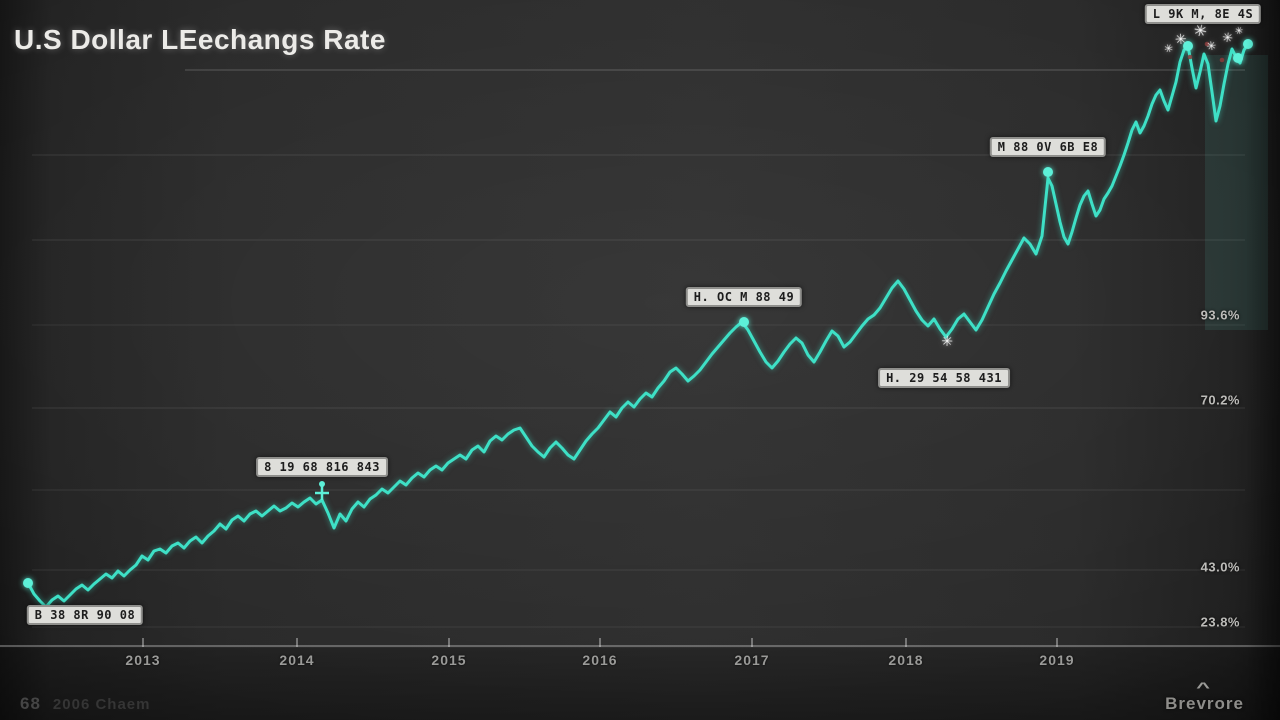 The height and width of the screenshot is (720, 1280). I want to click on area-fill, so click(1236, 192).